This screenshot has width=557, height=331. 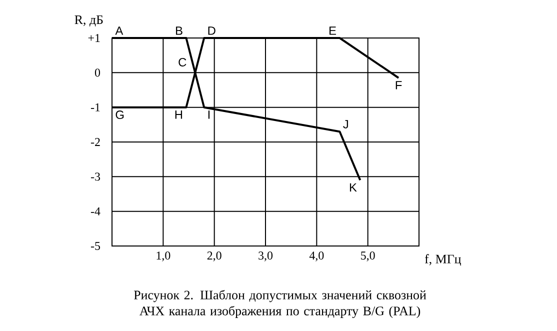 I want to click on annotation: C, so click(x=182, y=62).